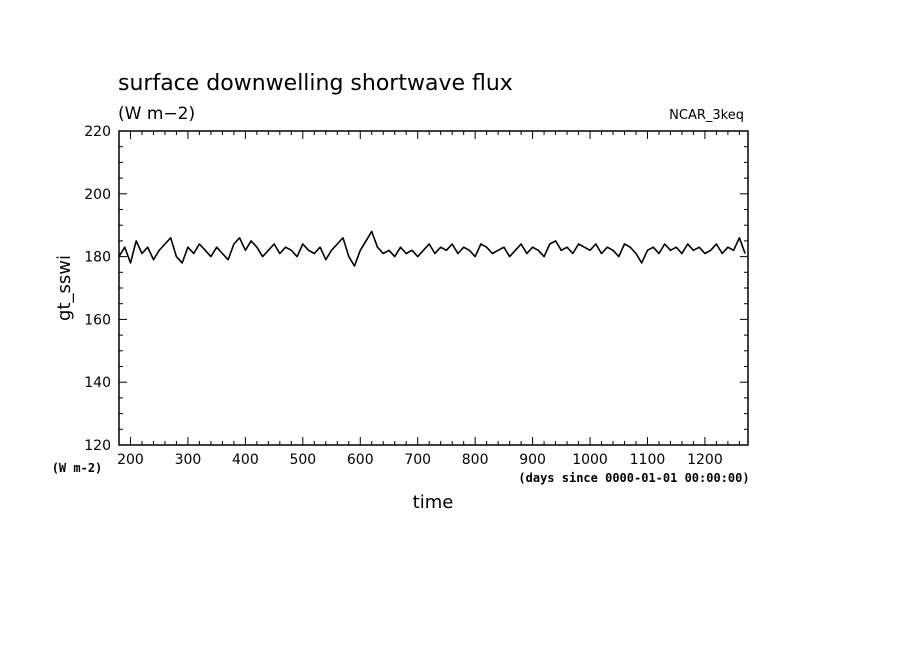 The height and width of the screenshot is (654, 904). What do you see at coordinates (633, 478) in the screenshot?
I see `x-axis-units: (days since 0000-01-01 00:00:00)` at bounding box center [633, 478].